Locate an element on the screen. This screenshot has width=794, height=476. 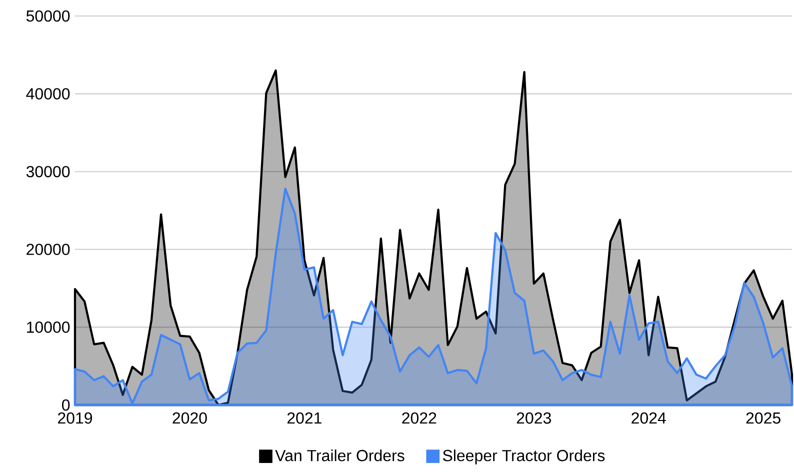
y-tick-label: 30000 is located at coordinates (48, 172).